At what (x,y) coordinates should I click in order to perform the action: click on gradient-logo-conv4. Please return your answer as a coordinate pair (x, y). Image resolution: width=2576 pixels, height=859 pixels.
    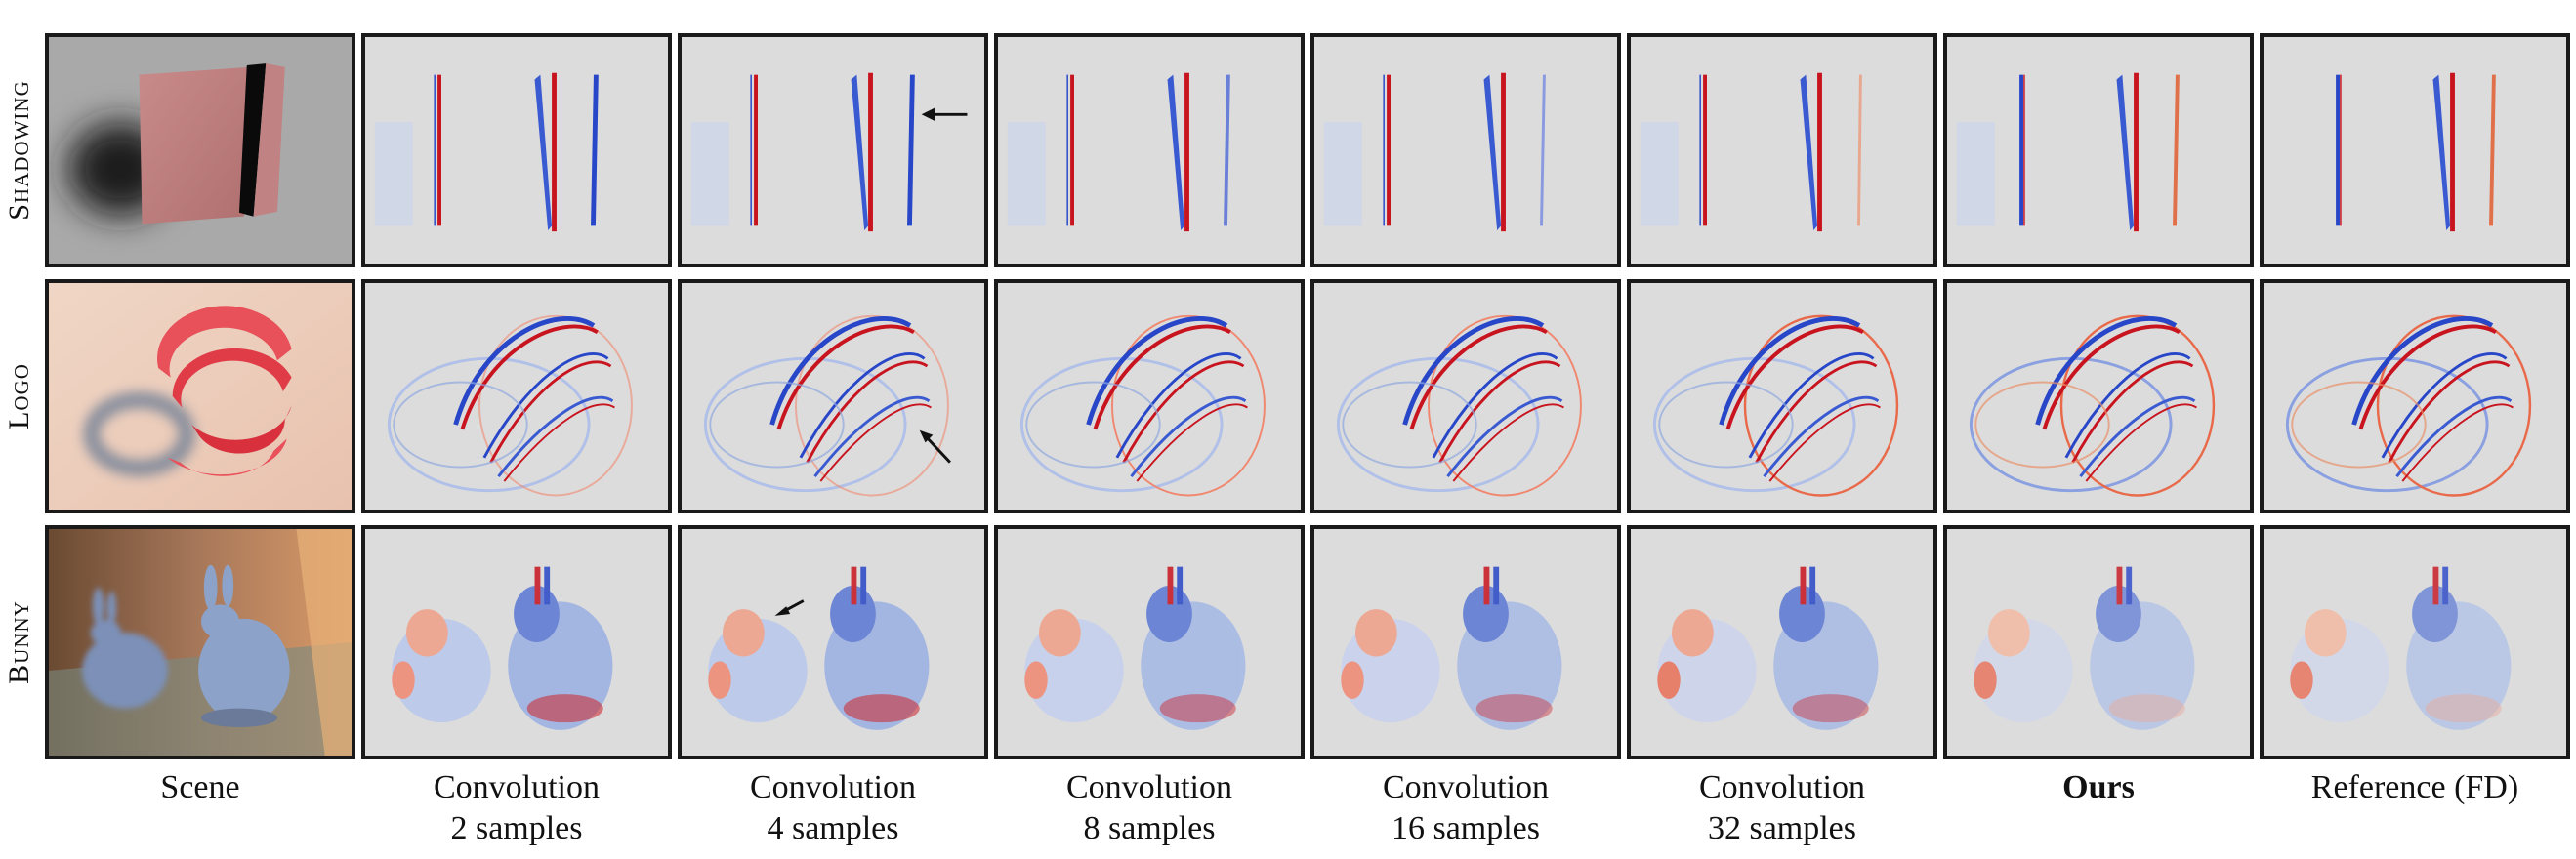
    Looking at the image, I should click on (833, 396).